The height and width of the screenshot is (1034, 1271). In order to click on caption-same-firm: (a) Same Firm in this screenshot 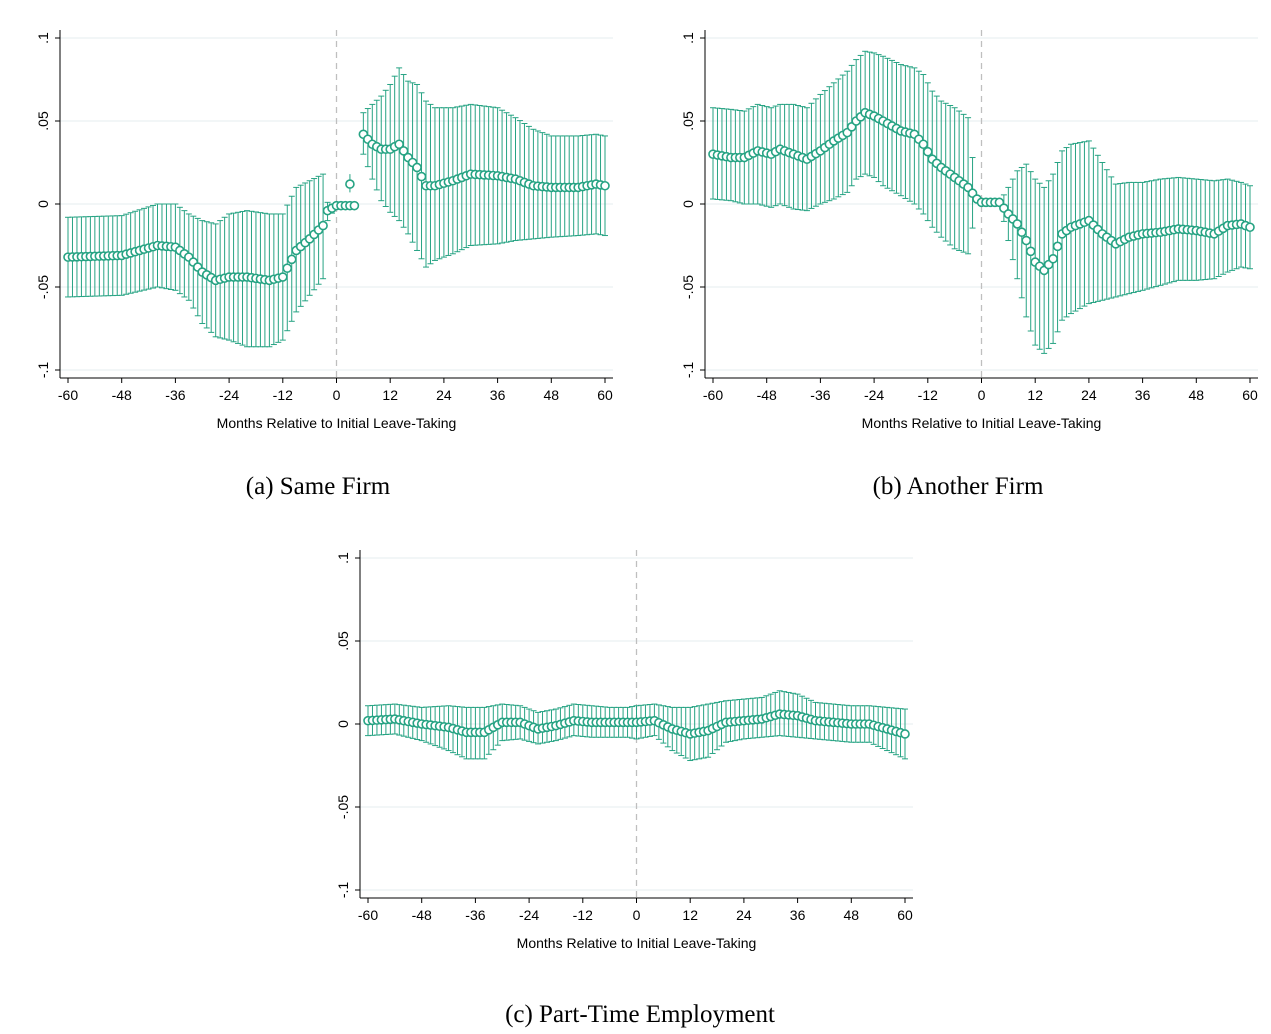, I will do `click(318, 486)`.